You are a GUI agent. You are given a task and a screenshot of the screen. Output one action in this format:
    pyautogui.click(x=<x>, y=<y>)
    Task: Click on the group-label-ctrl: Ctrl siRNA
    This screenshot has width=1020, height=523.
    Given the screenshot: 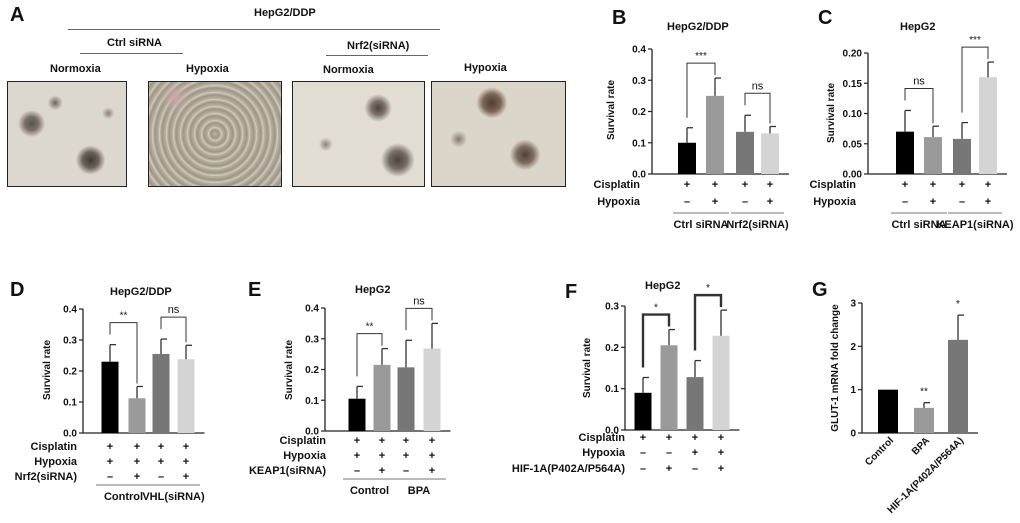 What is the action you would take?
    pyautogui.click(x=135, y=43)
    